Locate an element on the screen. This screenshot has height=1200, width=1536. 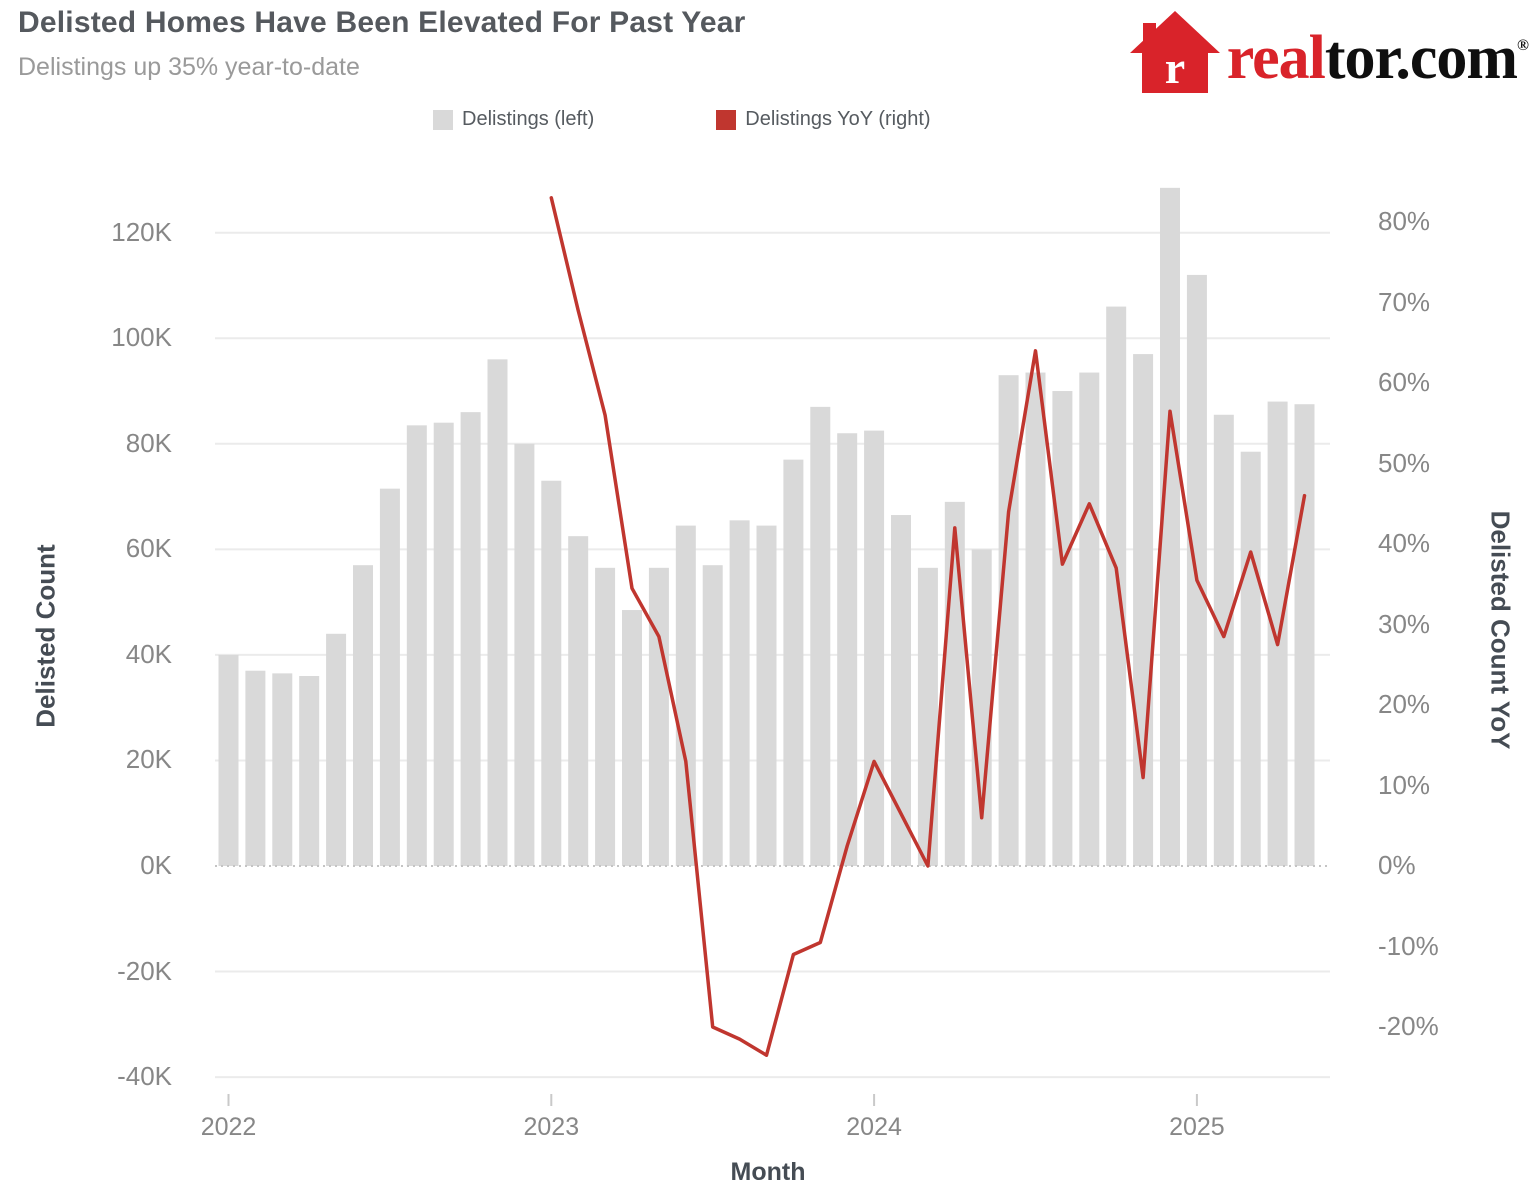
logo-tordotcom-text: tor.com is located at coordinates (1421, 58).